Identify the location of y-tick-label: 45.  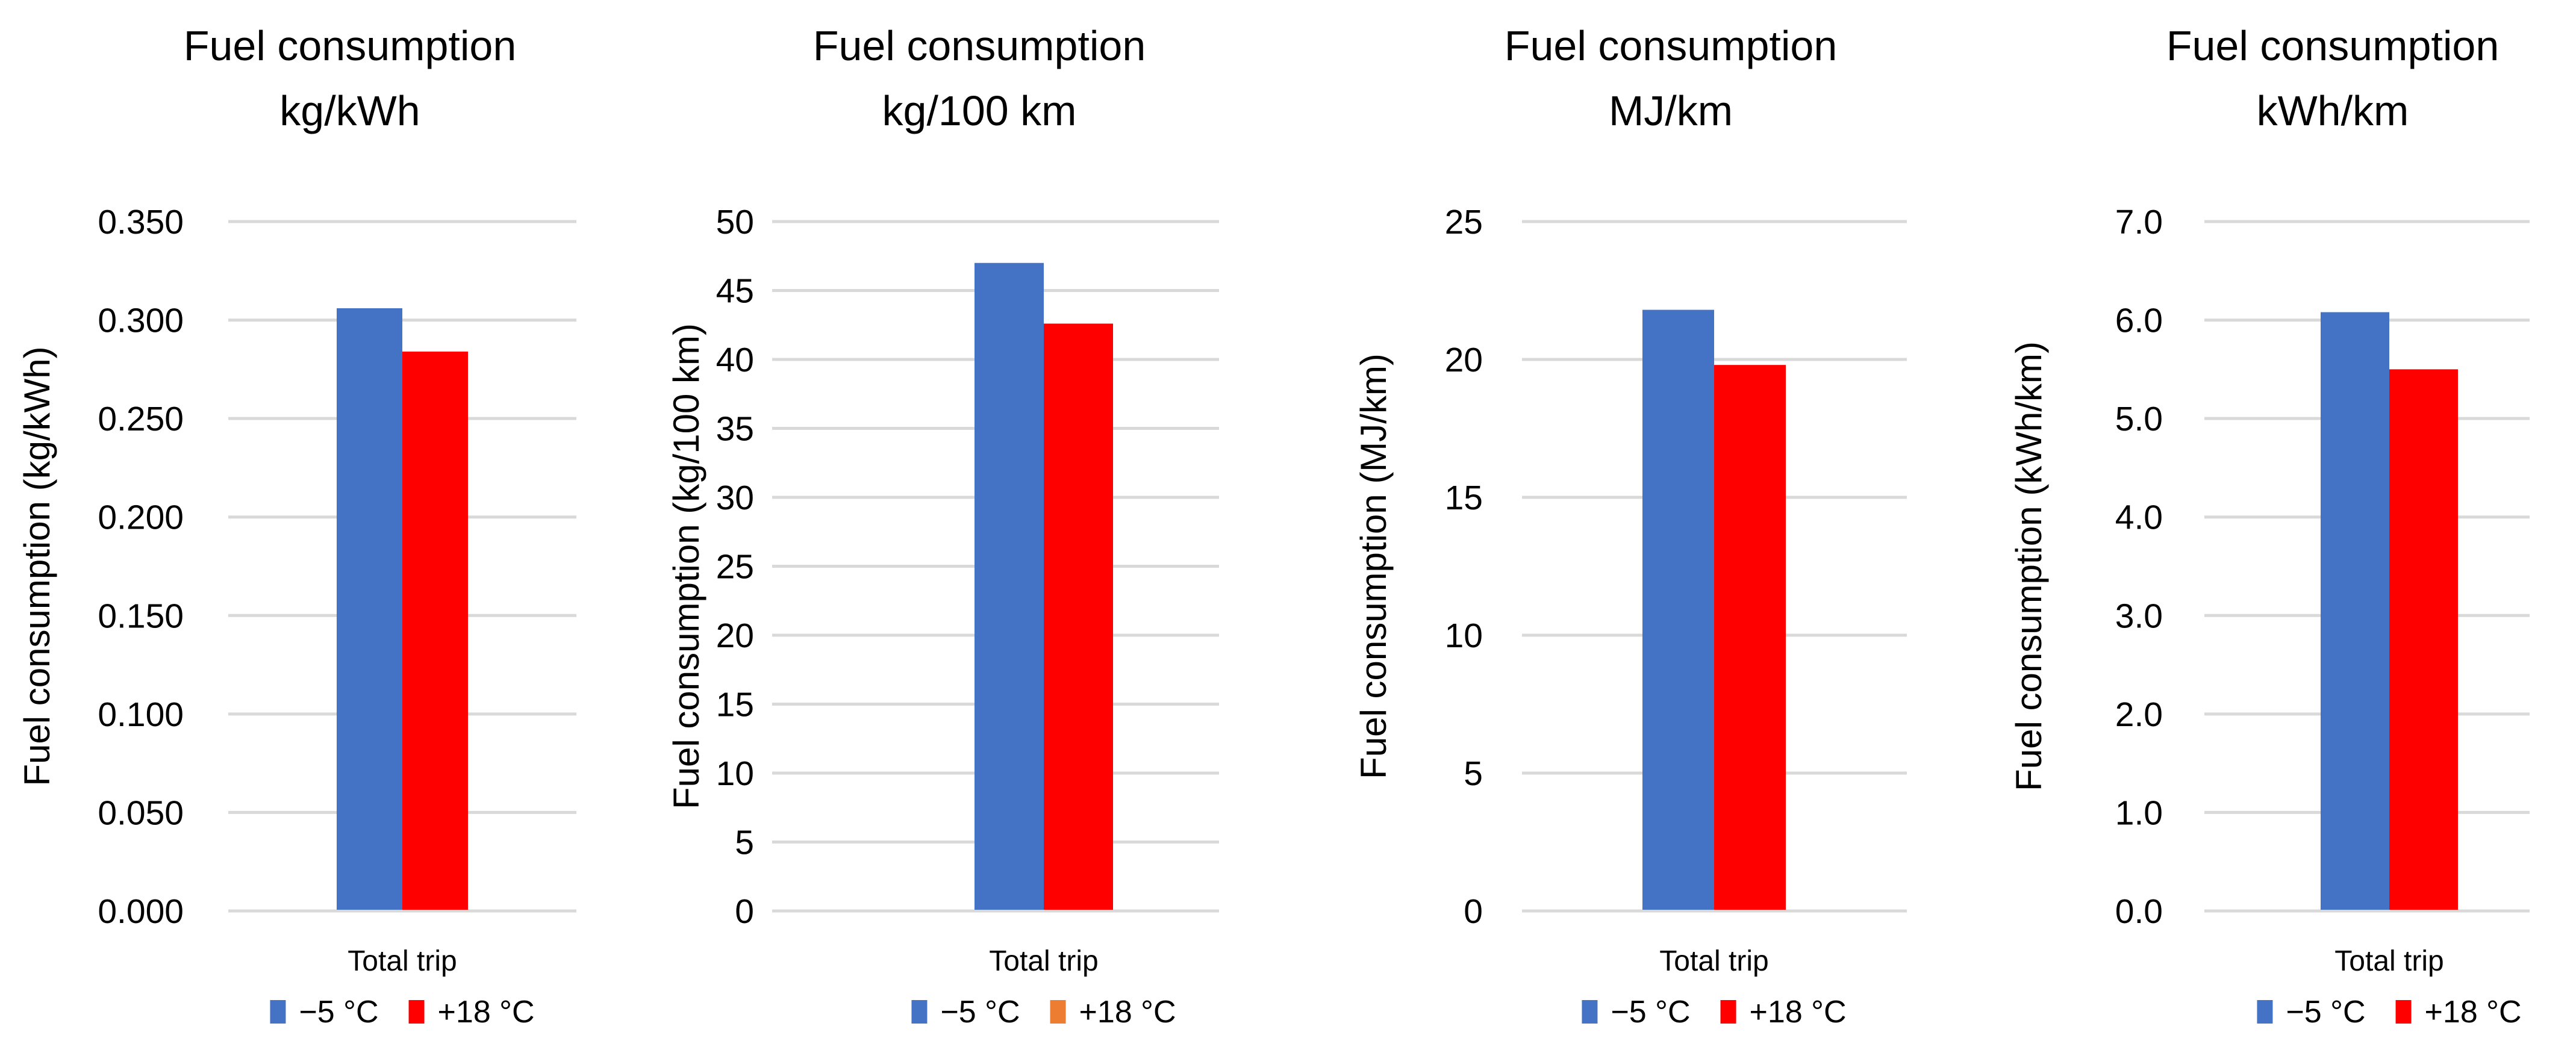
(735, 292).